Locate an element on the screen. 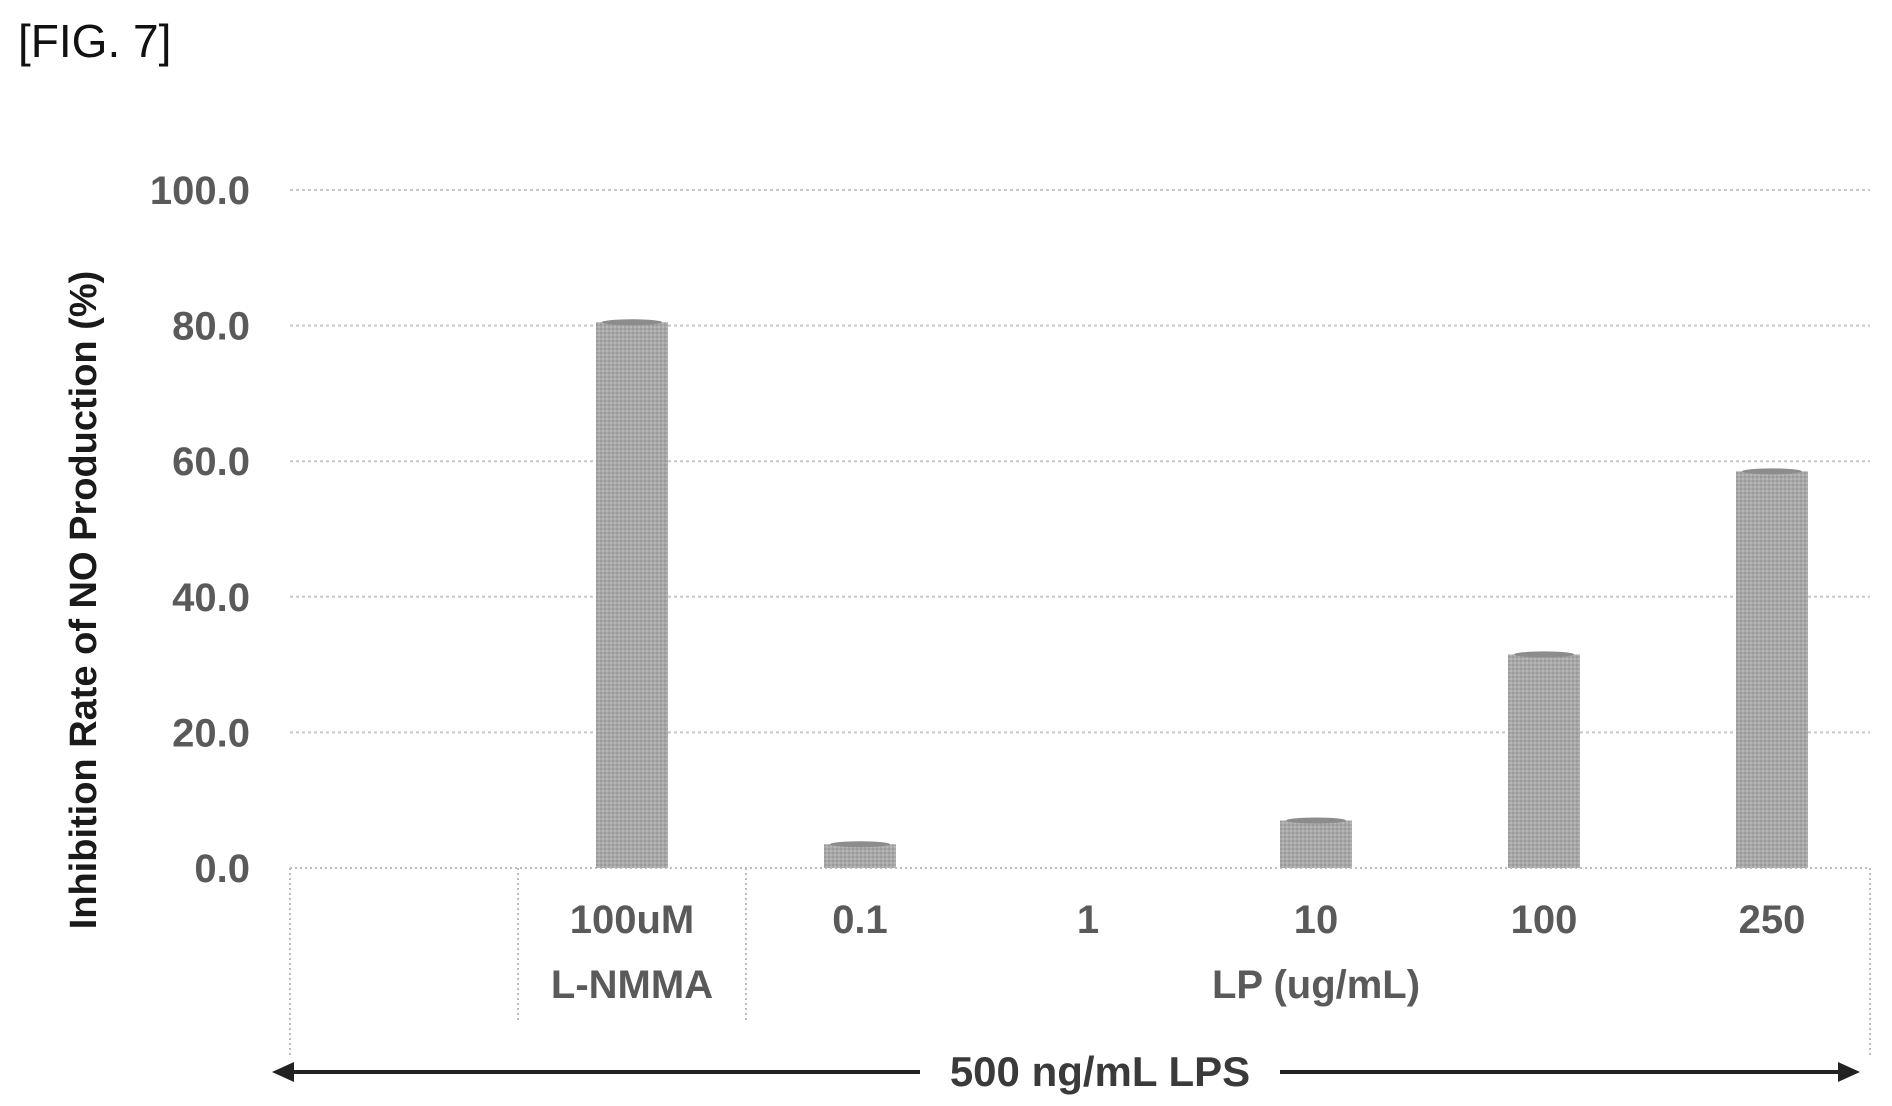 This screenshot has height=1106, width=1892. figure-label: [FIG. 7] is located at coordinates (95, 41).